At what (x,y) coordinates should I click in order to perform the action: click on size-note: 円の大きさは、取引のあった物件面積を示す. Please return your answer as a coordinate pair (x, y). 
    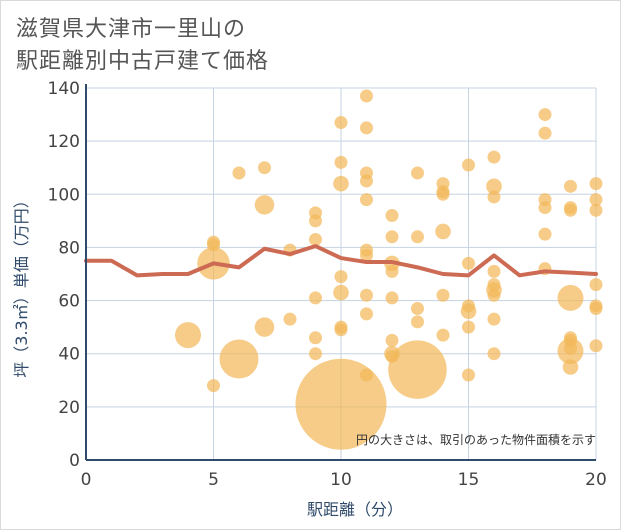
    Looking at the image, I should click on (476, 439).